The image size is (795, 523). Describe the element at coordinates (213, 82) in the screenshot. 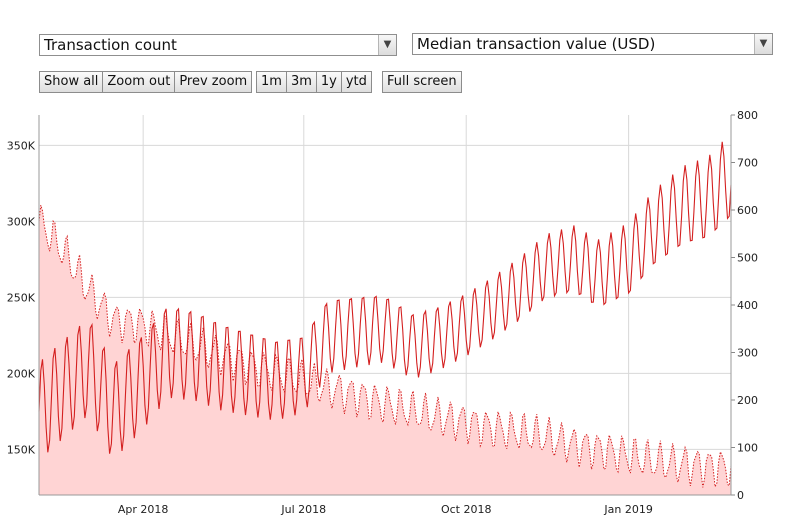

I see `prev-zoom-button: Prev zoom` at that location.